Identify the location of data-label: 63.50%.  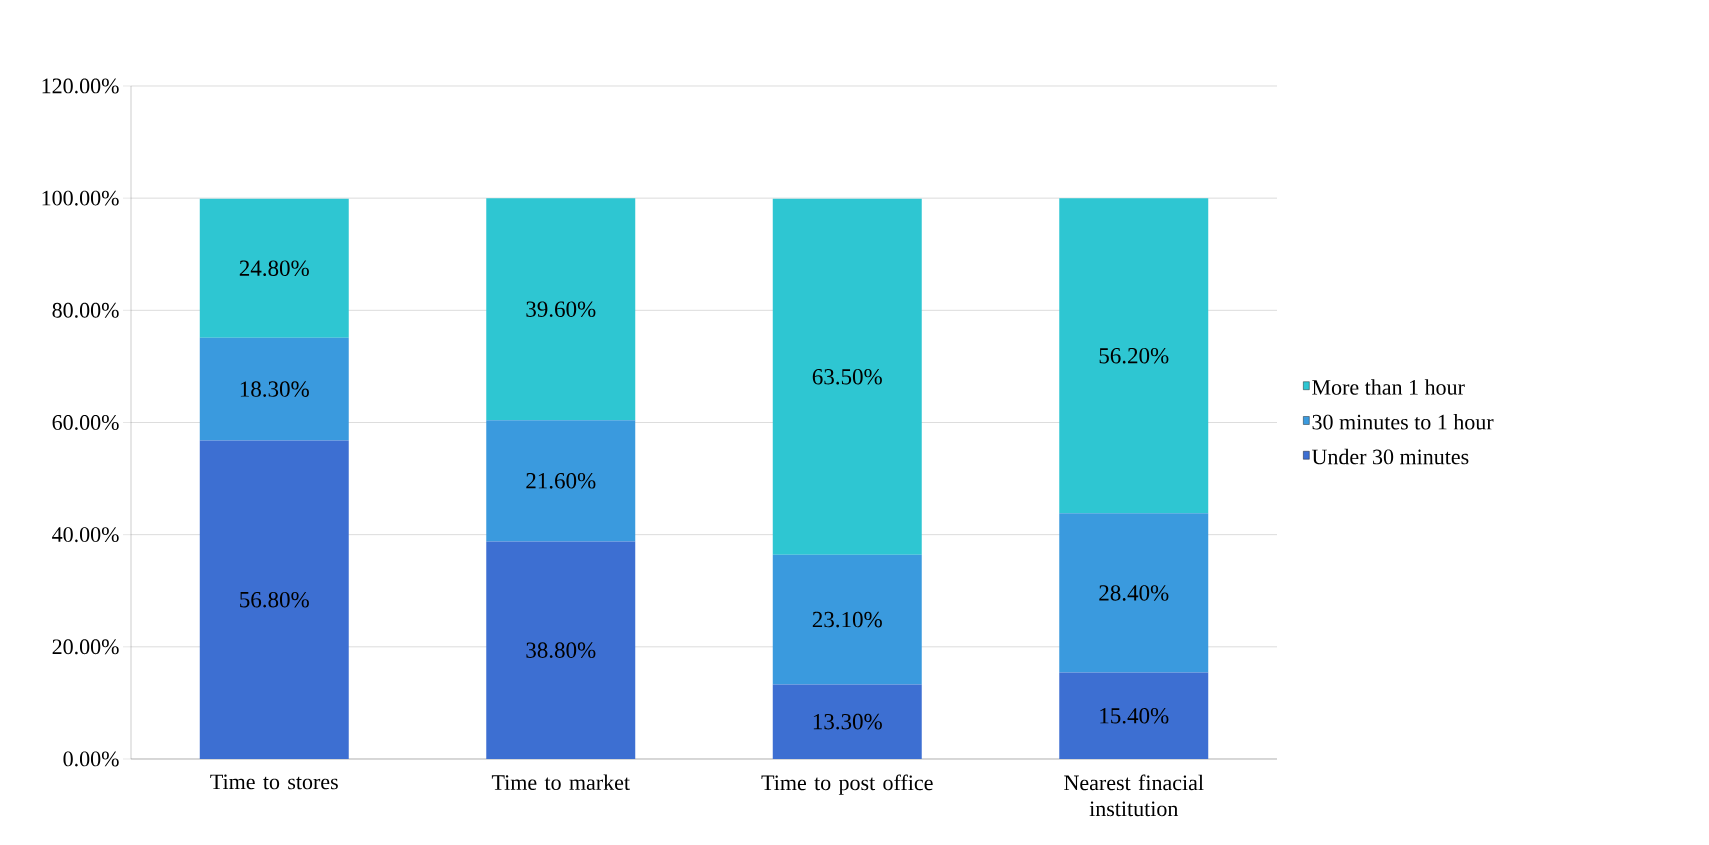
(847, 376).